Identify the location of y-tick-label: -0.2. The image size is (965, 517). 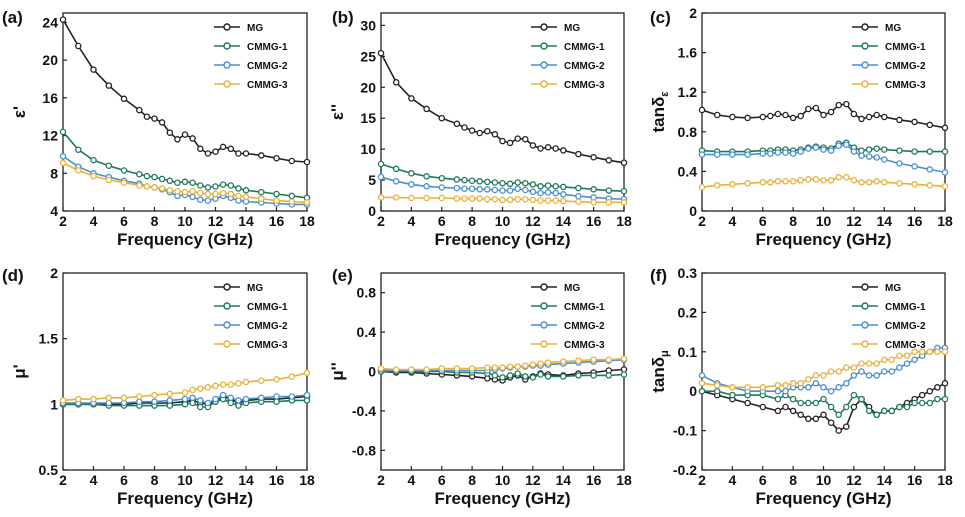
(685, 470).